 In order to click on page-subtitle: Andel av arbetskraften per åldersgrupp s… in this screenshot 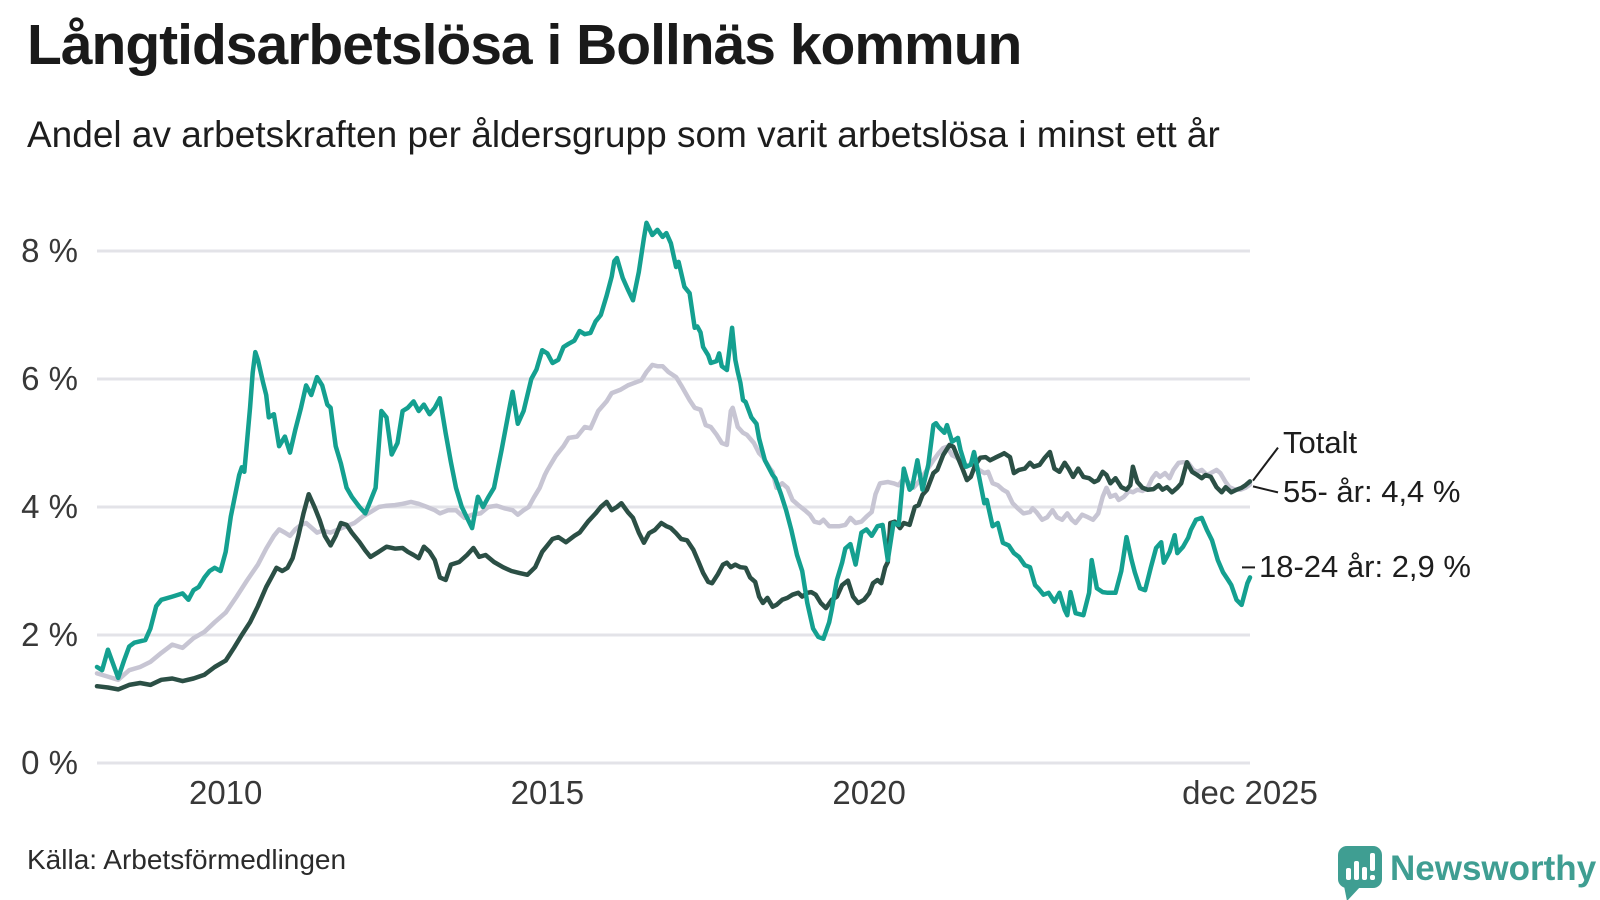, I will do `click(623, 134)`.